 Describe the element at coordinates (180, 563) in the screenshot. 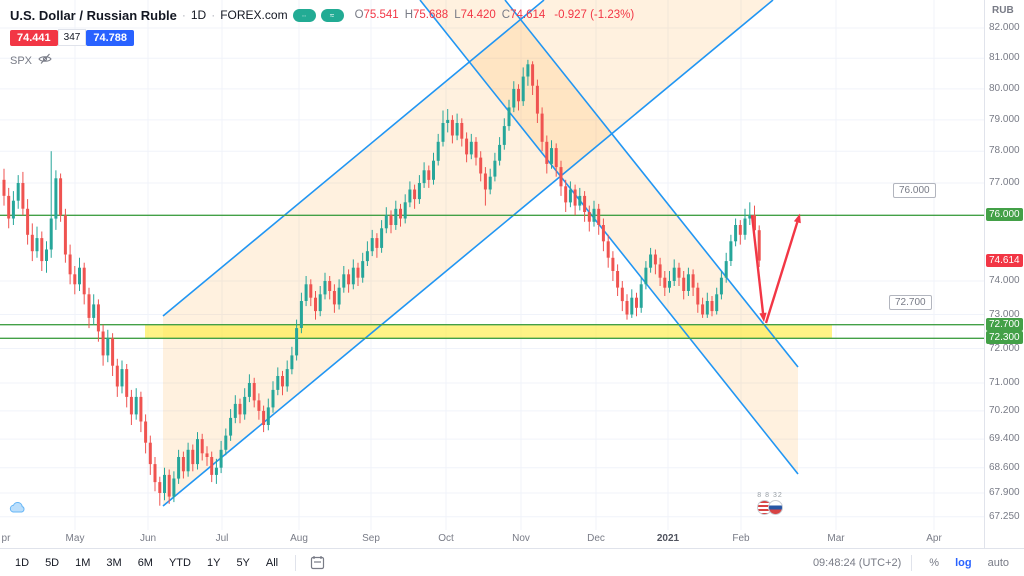

I see `range-ytd-button: YTD` at that location.